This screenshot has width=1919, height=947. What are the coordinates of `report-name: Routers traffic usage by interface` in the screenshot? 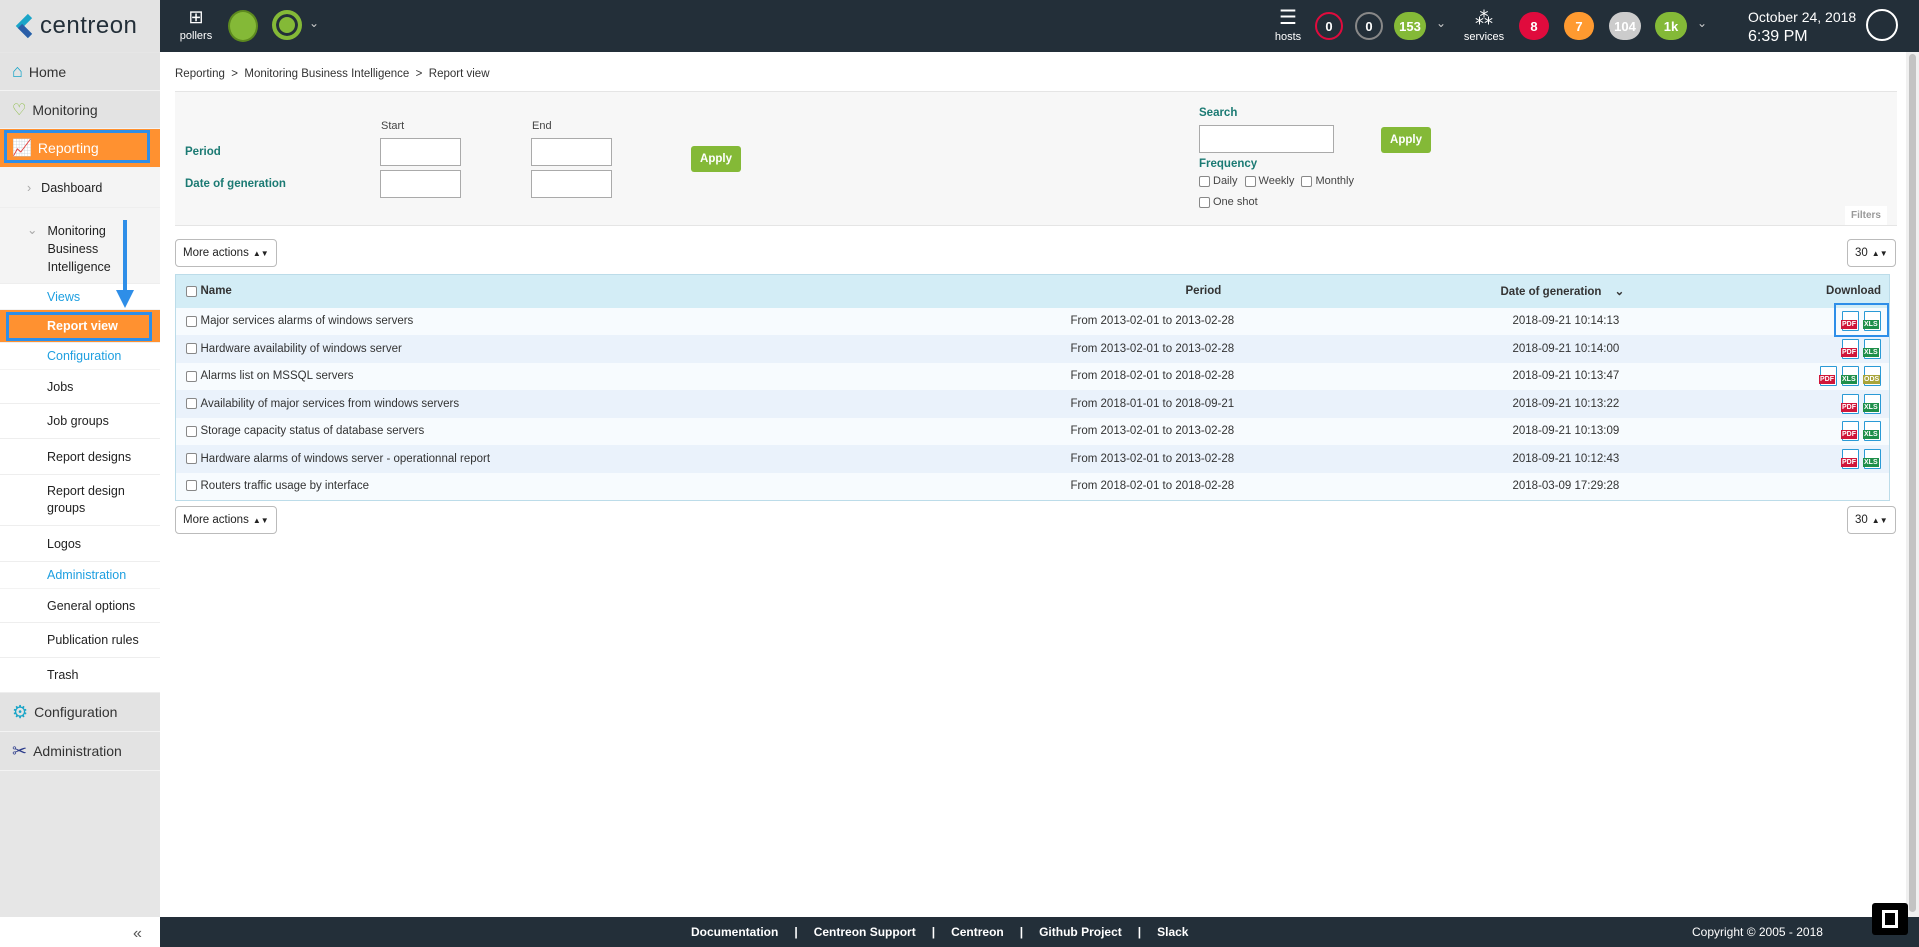 It's located at (285, 486).